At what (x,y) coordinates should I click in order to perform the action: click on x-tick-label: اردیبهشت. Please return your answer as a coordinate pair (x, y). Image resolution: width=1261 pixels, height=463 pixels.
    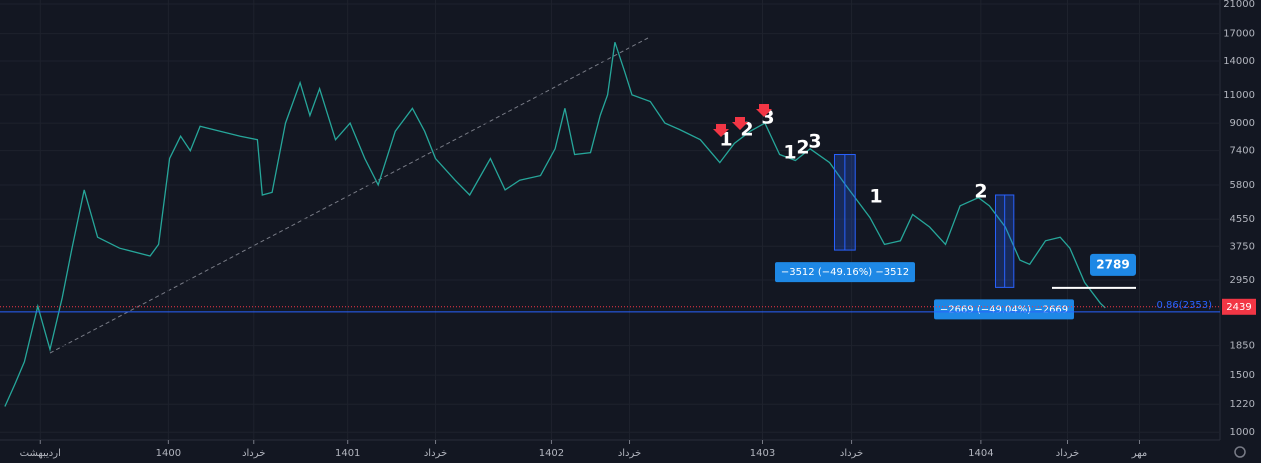
    Looking at the image, I should click on (40, 453).